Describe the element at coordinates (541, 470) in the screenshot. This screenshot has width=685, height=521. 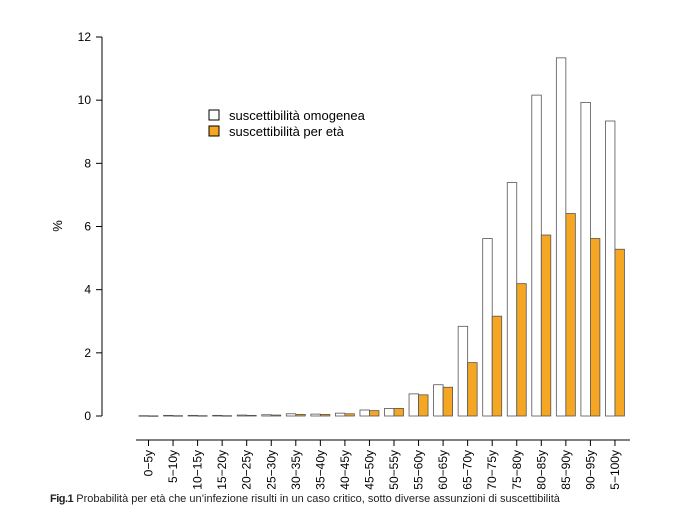
I see `x-tick-label: 80−85y` at that location.